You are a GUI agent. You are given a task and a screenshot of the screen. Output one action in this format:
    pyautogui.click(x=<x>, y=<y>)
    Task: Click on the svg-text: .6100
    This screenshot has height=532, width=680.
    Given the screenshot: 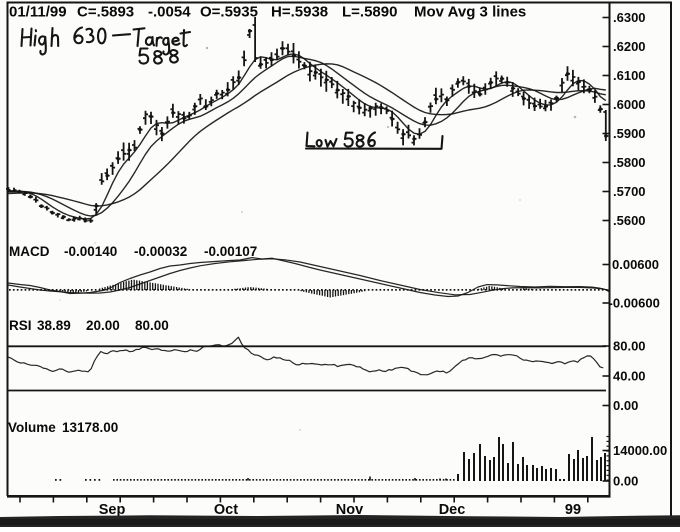 What is the action you would take?
    pyautogui.click(x=629, y=75)
    